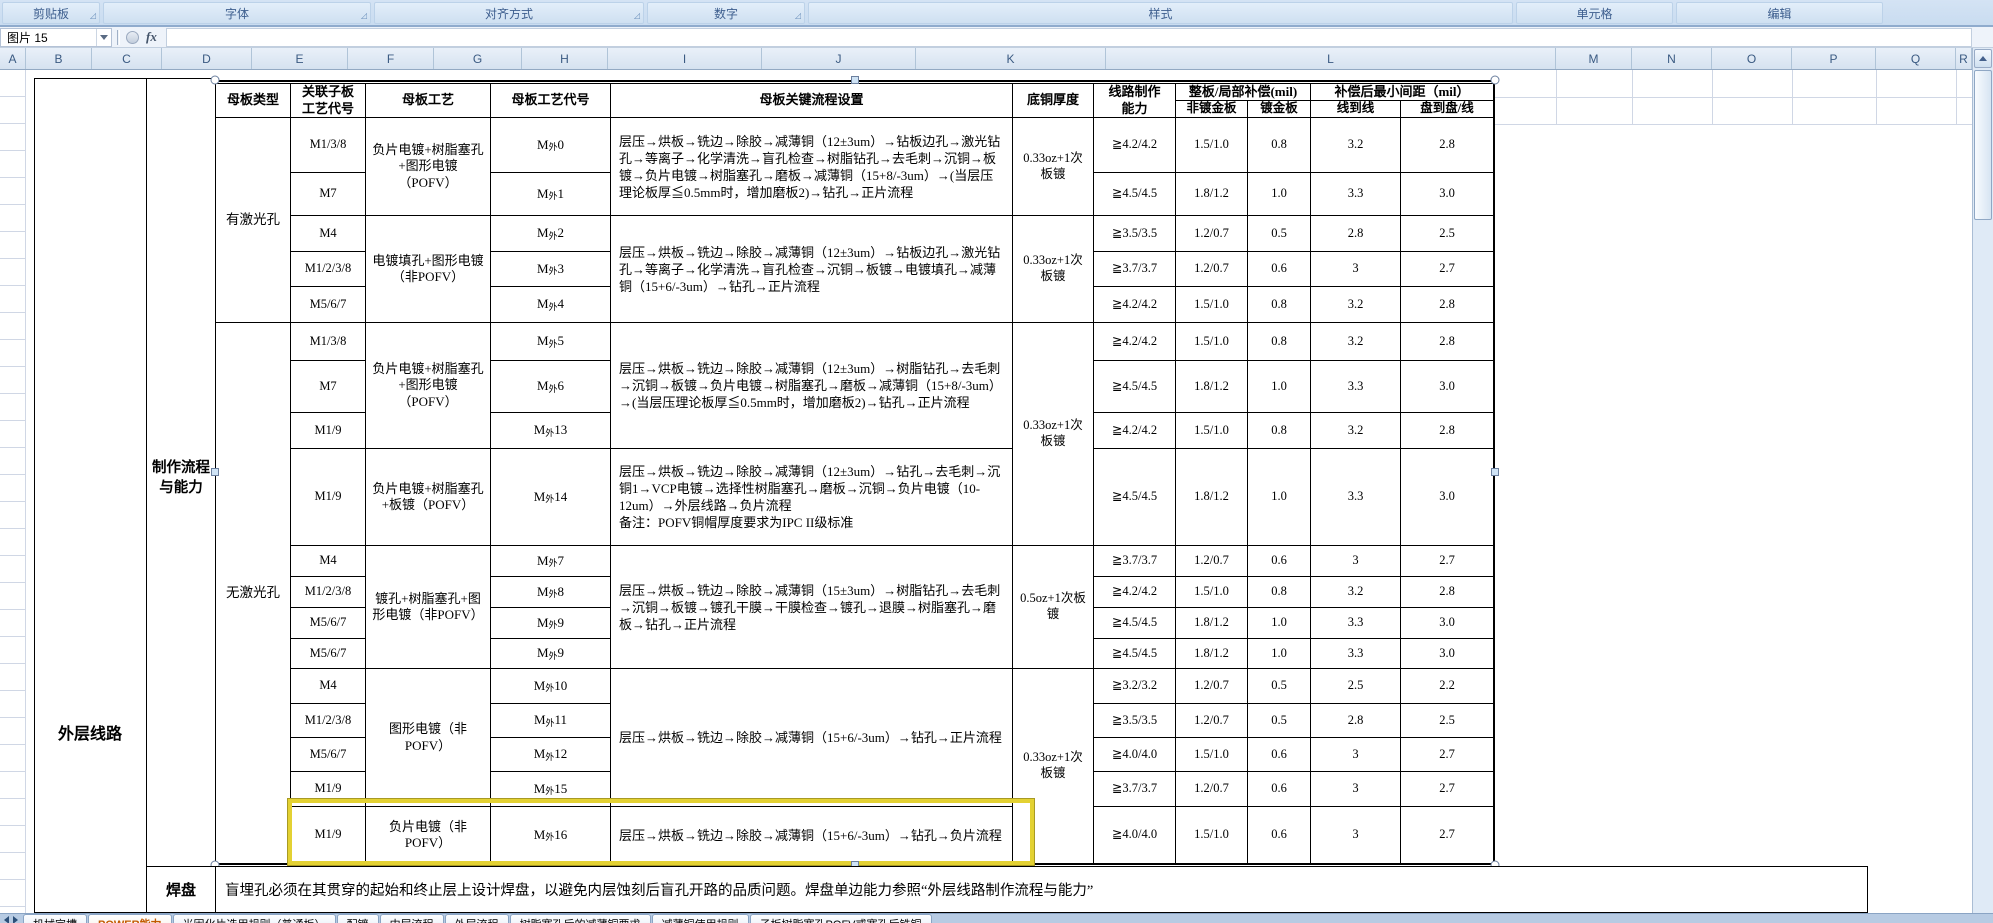  What do you see at coordinates (1672, 58) in the screenshot?
I see `column-header-n: N` at bounding box center [1672, 58].